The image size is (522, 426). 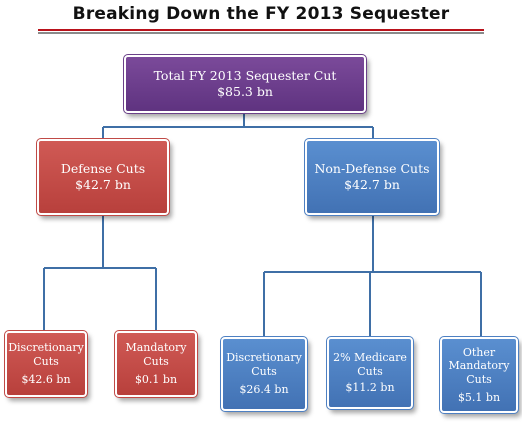 What do you see at coordinates (46, 379) in the screenshot?
I see `node-value: $42.6 bn` at bounding box center [46, 379].